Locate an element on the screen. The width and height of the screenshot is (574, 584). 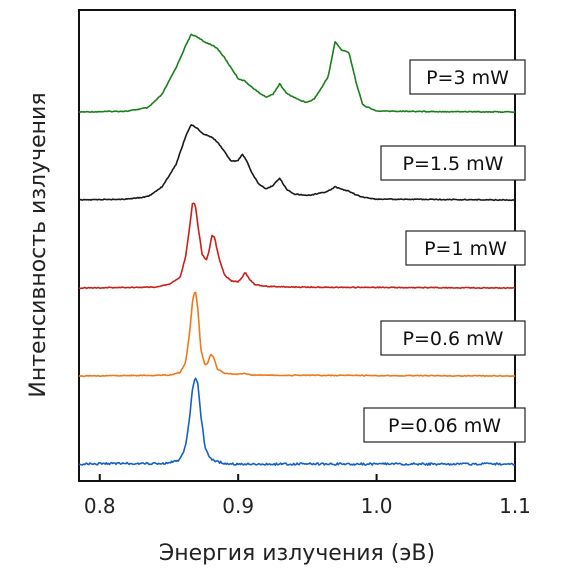
series-label-3: P=0.6 mW is located at coordinates (453, 339).